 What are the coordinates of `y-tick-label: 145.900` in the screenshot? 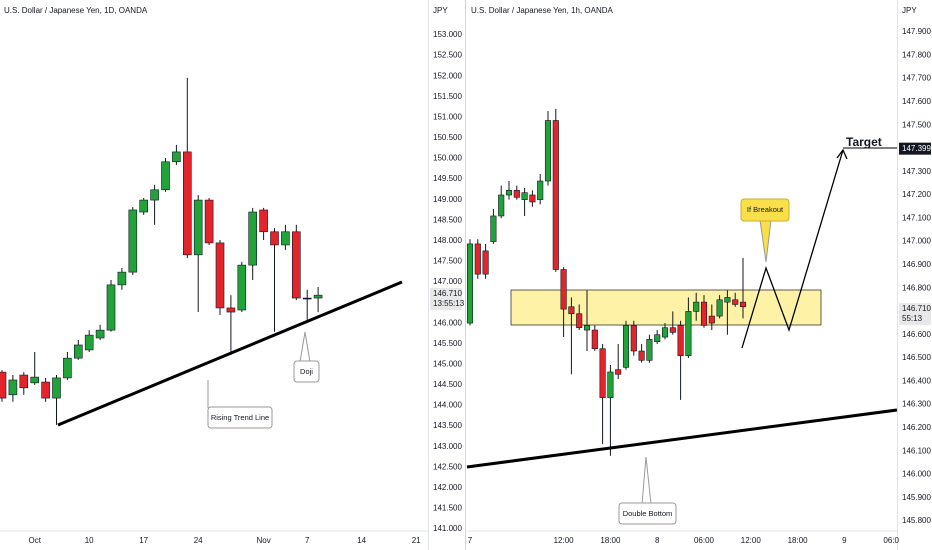 It's located at (916, 497).